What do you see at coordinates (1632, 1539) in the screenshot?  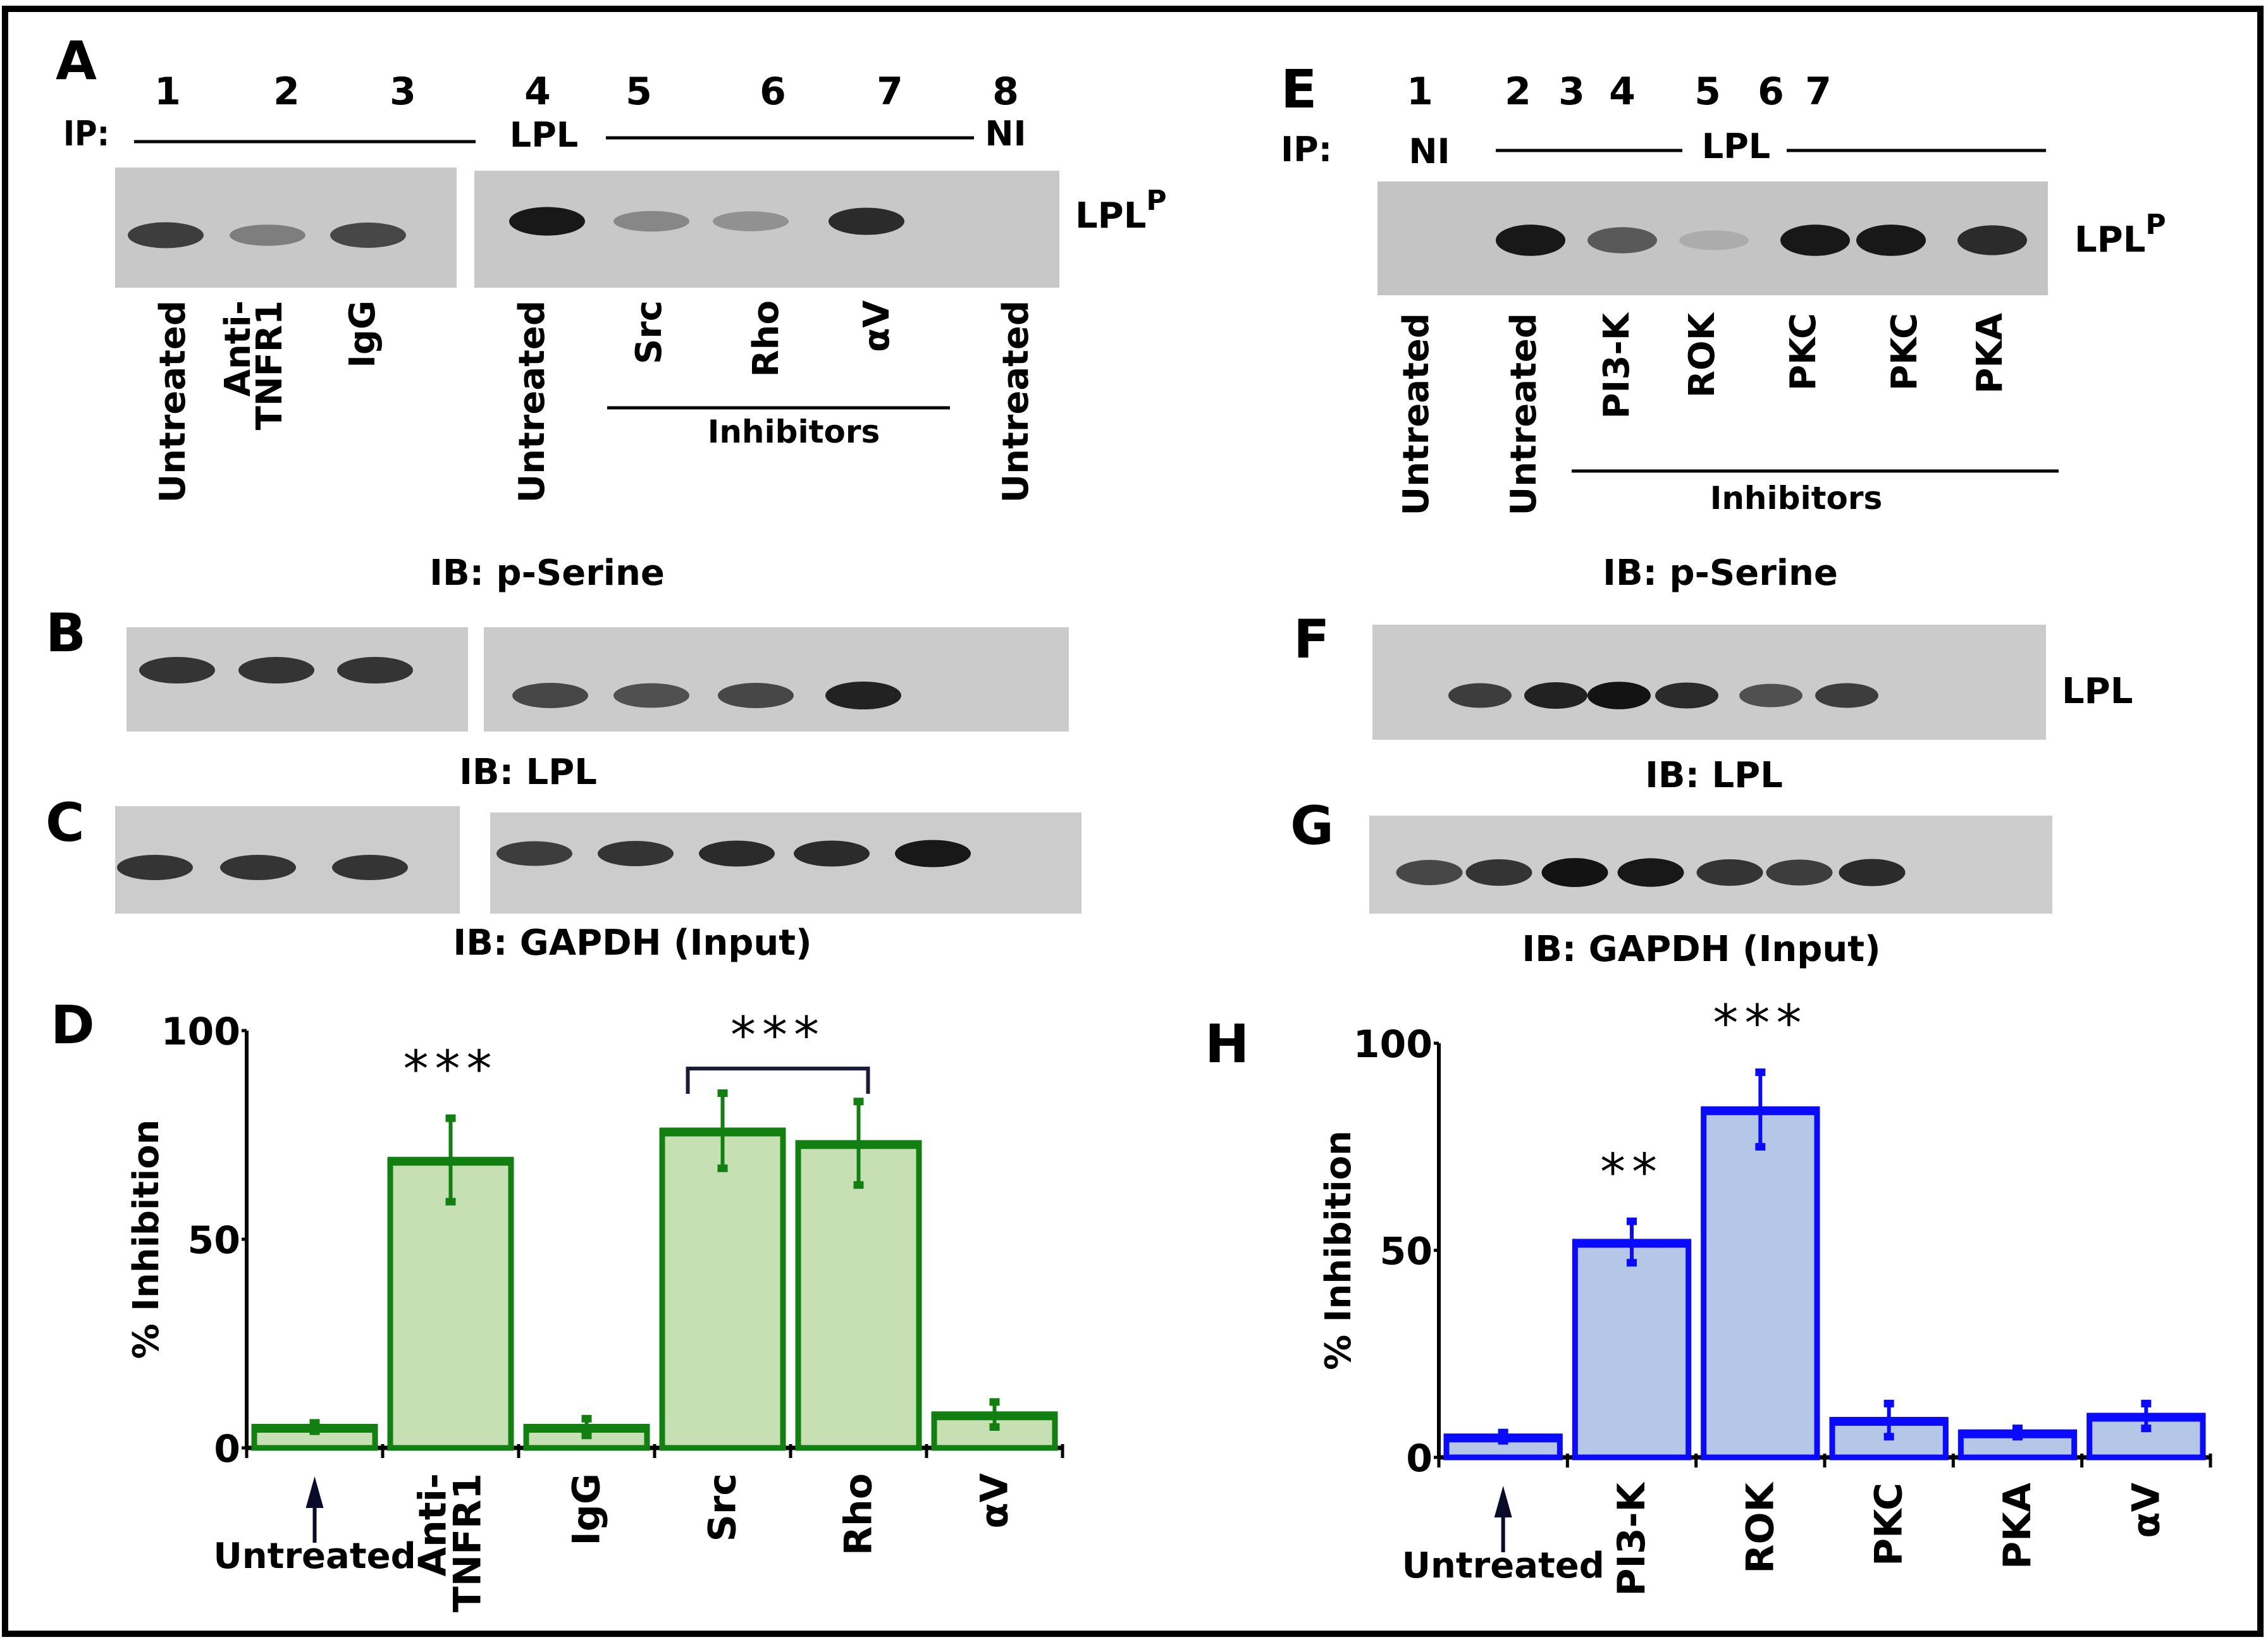 I see `x-tick-label: PI3-K` at bounding box center [1632, 1539].